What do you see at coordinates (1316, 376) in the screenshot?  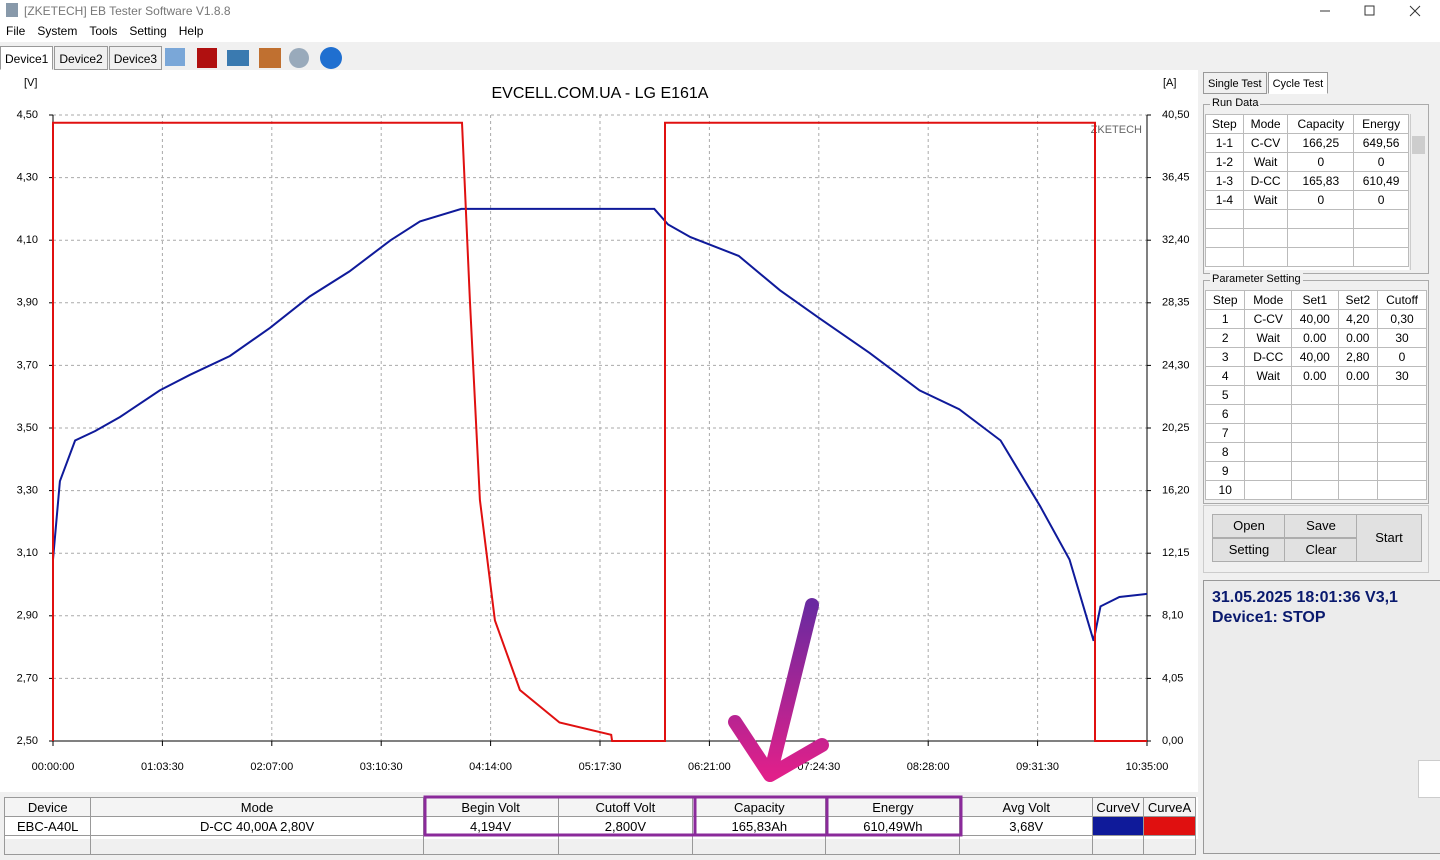 I see `row: 4 Wait 0.00 0.00 30` at bounding box center [1316, 376].